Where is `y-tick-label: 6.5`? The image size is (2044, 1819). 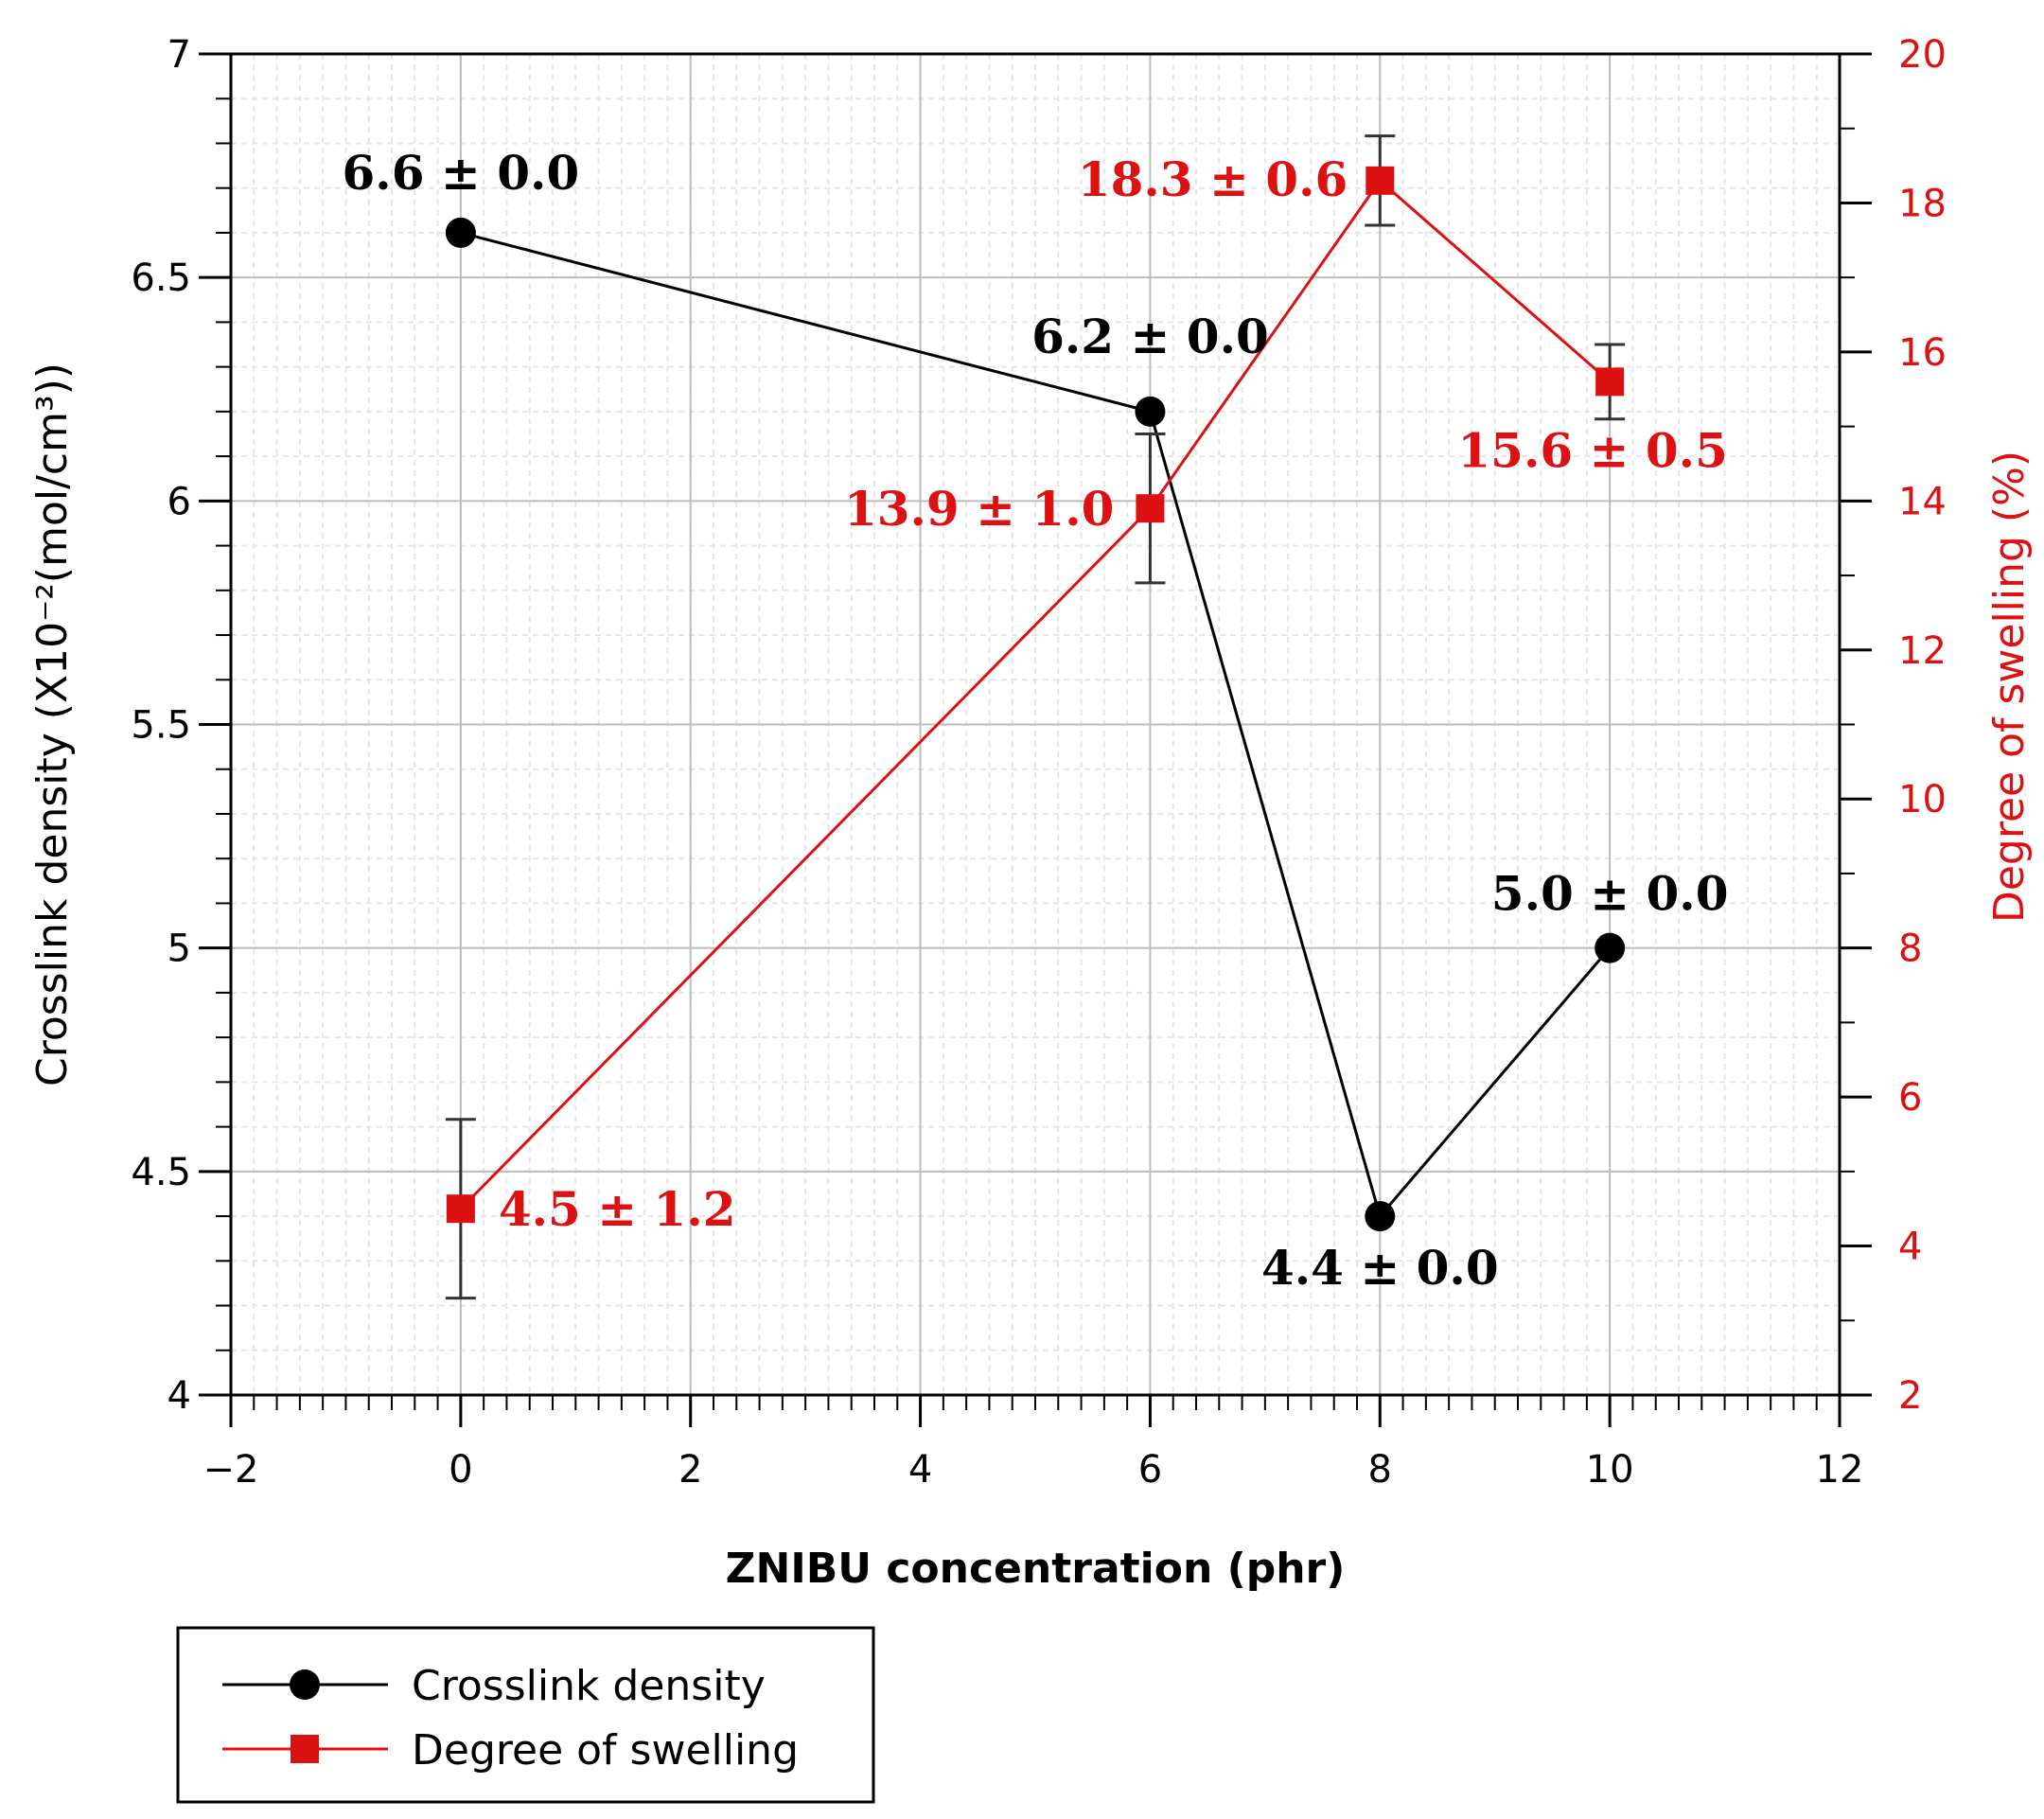 y-tick-label: 6.5 is located at coordinates (161, 278).